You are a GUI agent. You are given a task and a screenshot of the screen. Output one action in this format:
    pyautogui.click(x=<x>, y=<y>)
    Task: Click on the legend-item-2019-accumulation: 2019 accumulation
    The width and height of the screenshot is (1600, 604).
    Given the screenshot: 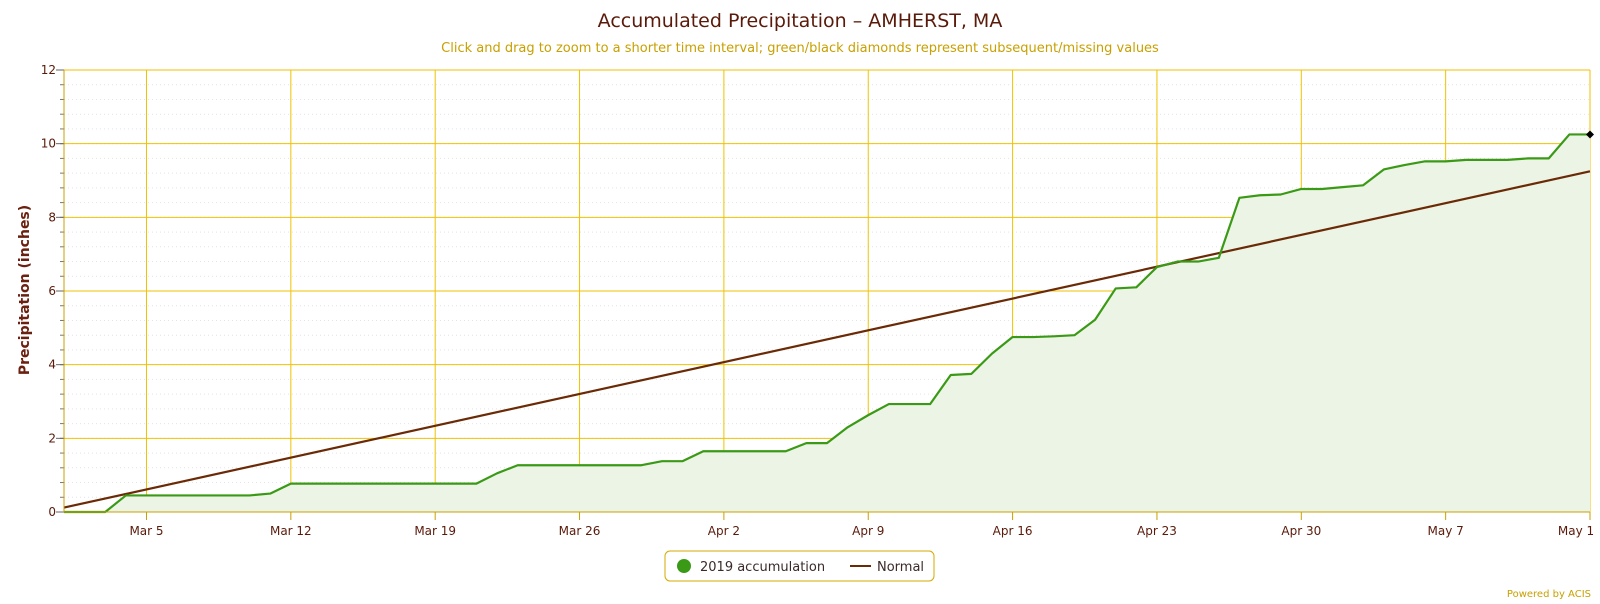 What is the action you would take?
    pyautogui.click(x=751, y=567)
    